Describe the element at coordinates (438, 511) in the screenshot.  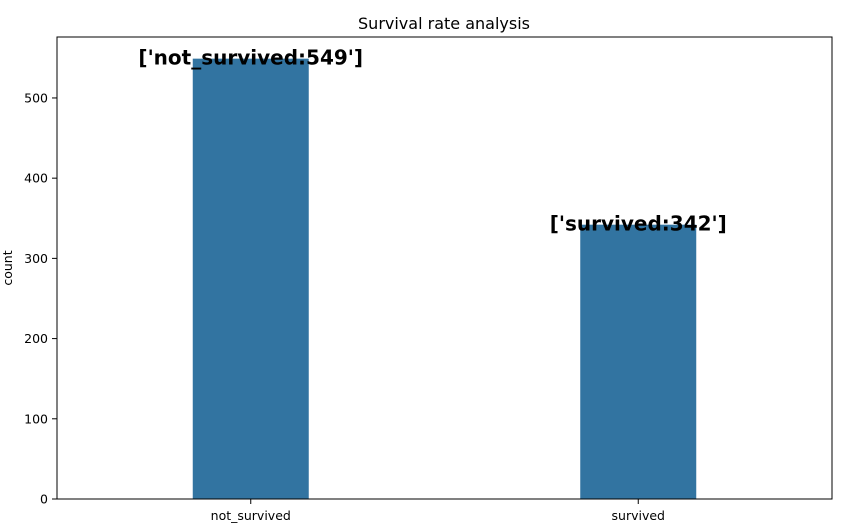
I see `x-axis: not_survived survived` at that location.